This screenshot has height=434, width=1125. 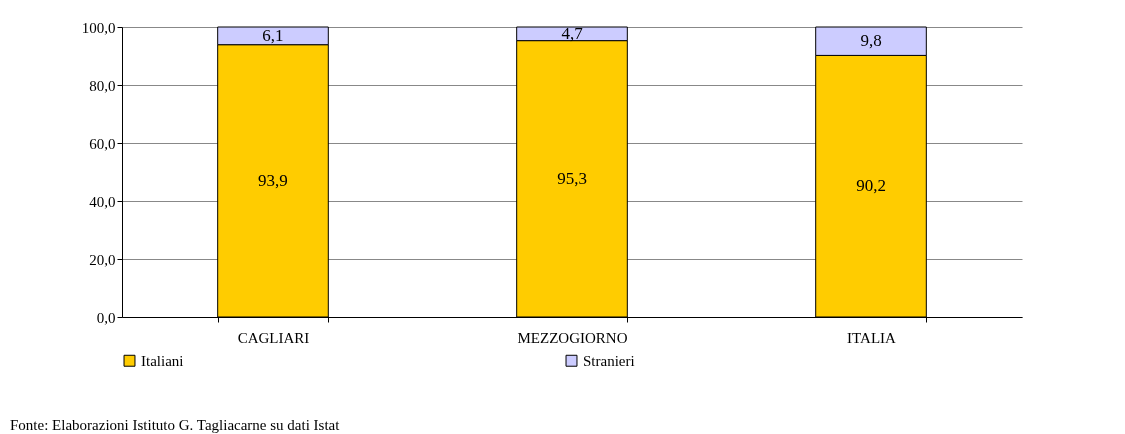 What do you see at coordinates (102, 201) in the screenshot?
I see `y-tick-label: 40,0` at bounding box center [102, 201].